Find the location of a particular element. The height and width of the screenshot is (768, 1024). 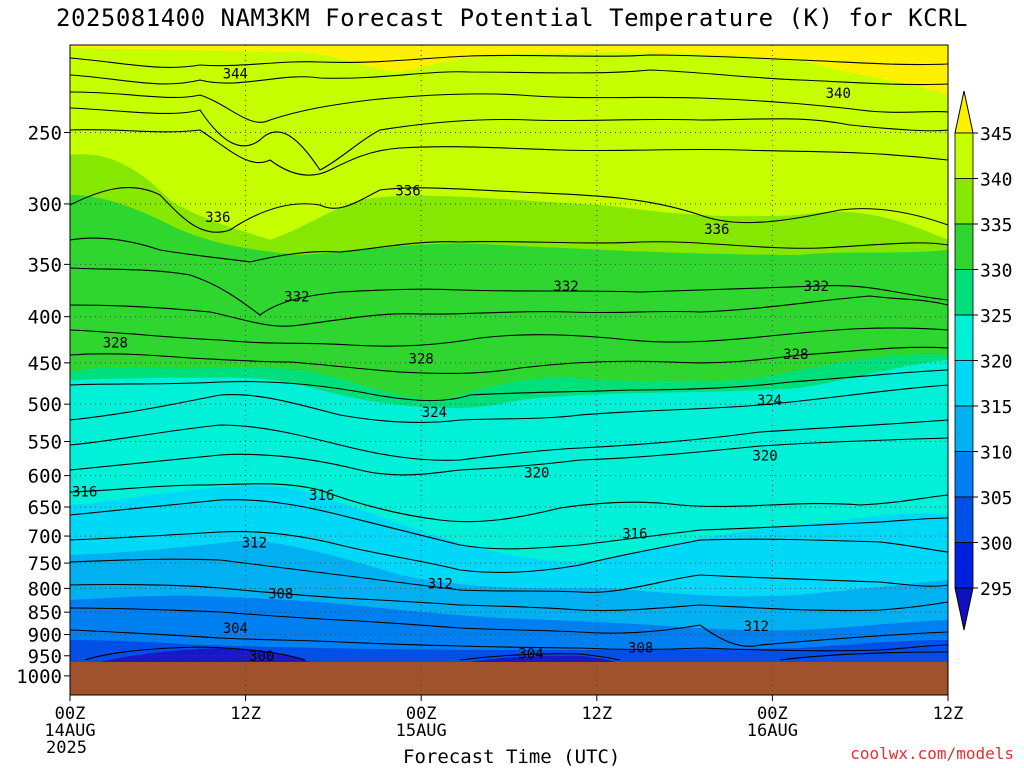

y-tick-label: 900 is located at coordinates (45, 636).